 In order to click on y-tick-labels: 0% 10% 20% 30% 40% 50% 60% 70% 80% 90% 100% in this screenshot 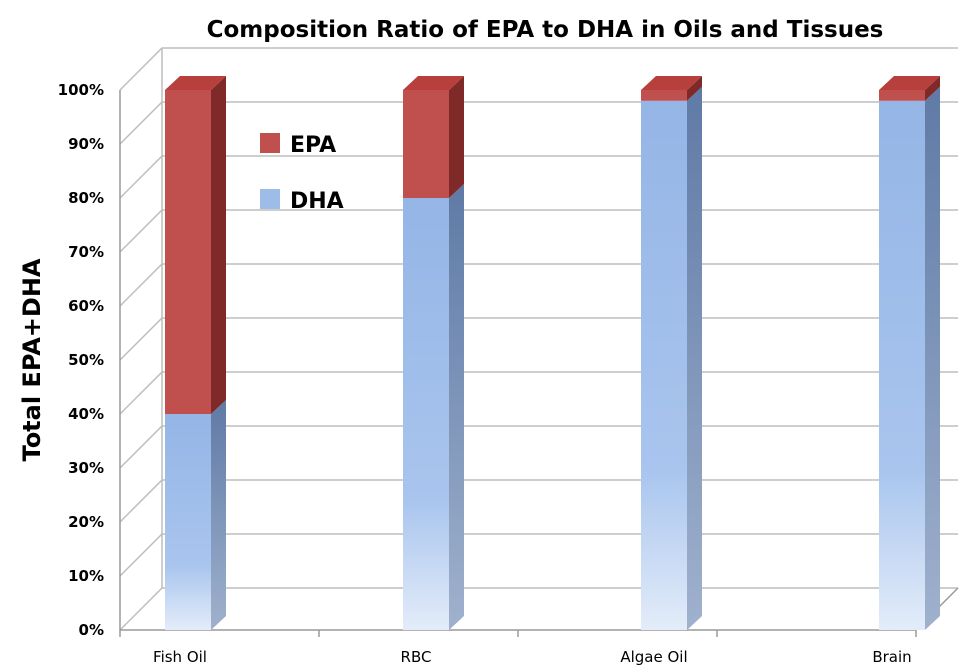, I will do `click(81, 360)`.